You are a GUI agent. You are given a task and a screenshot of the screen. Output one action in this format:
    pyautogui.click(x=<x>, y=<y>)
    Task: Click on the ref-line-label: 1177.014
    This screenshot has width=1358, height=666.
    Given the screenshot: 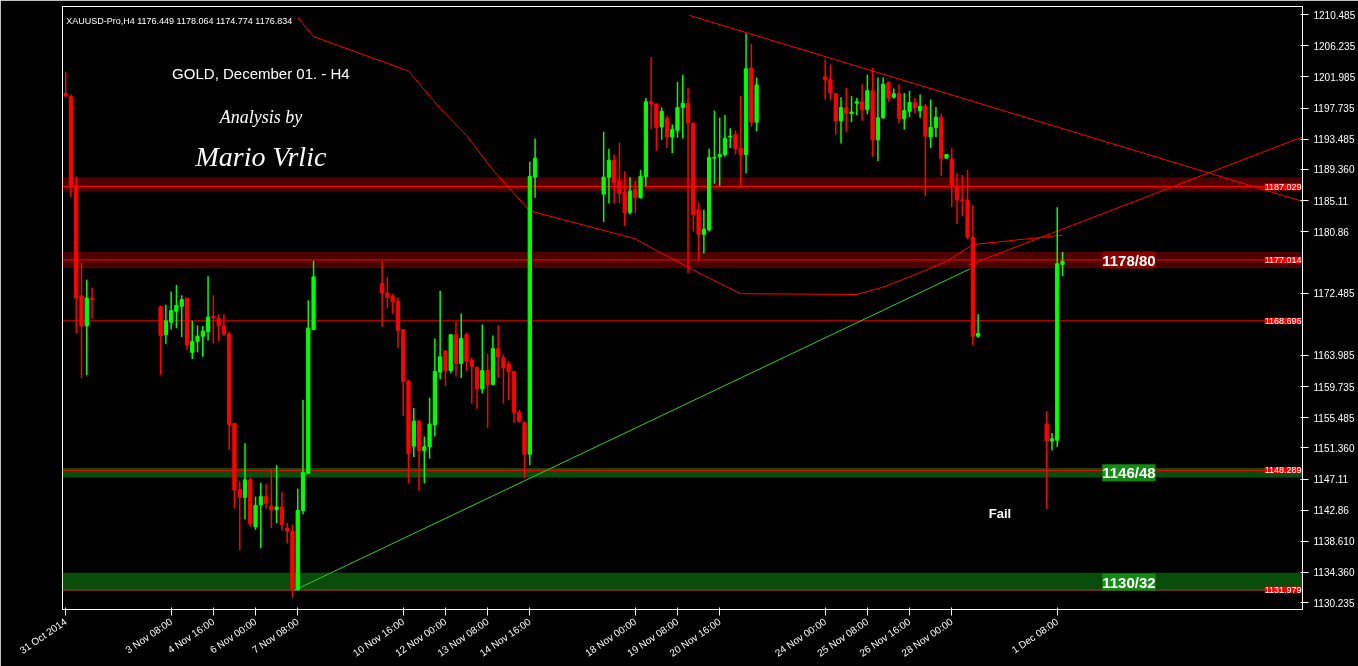 What is the action you would take?
    pyautogui.click(x=1283, y=259)
    